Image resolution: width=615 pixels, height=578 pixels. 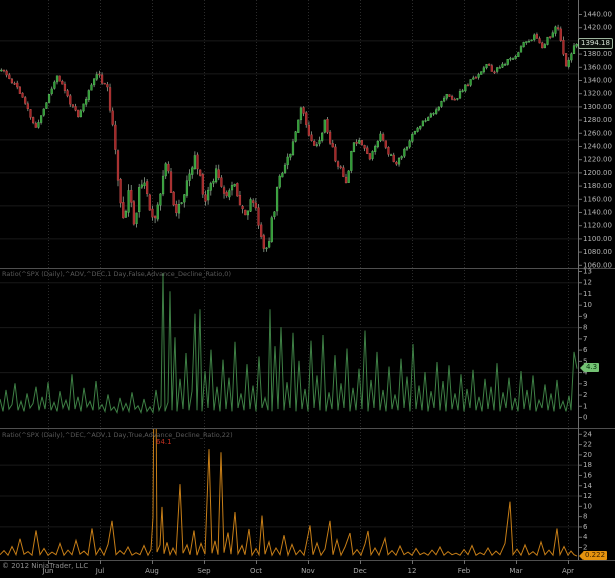 I want to click on axis-tick-label: 1060.00, so click(x=597, y=265).